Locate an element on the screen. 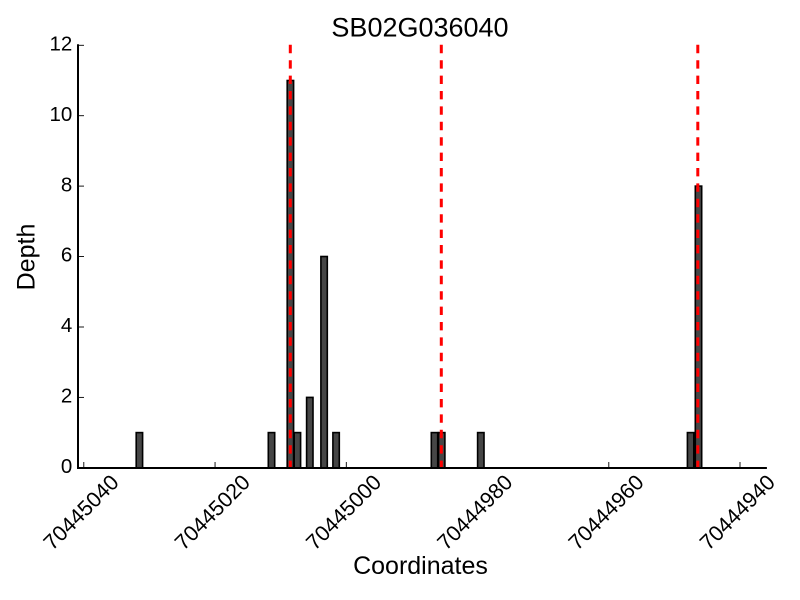 This screenshot has height=600, width=800. svg-text: 2 is located at coordinates (66, 396).